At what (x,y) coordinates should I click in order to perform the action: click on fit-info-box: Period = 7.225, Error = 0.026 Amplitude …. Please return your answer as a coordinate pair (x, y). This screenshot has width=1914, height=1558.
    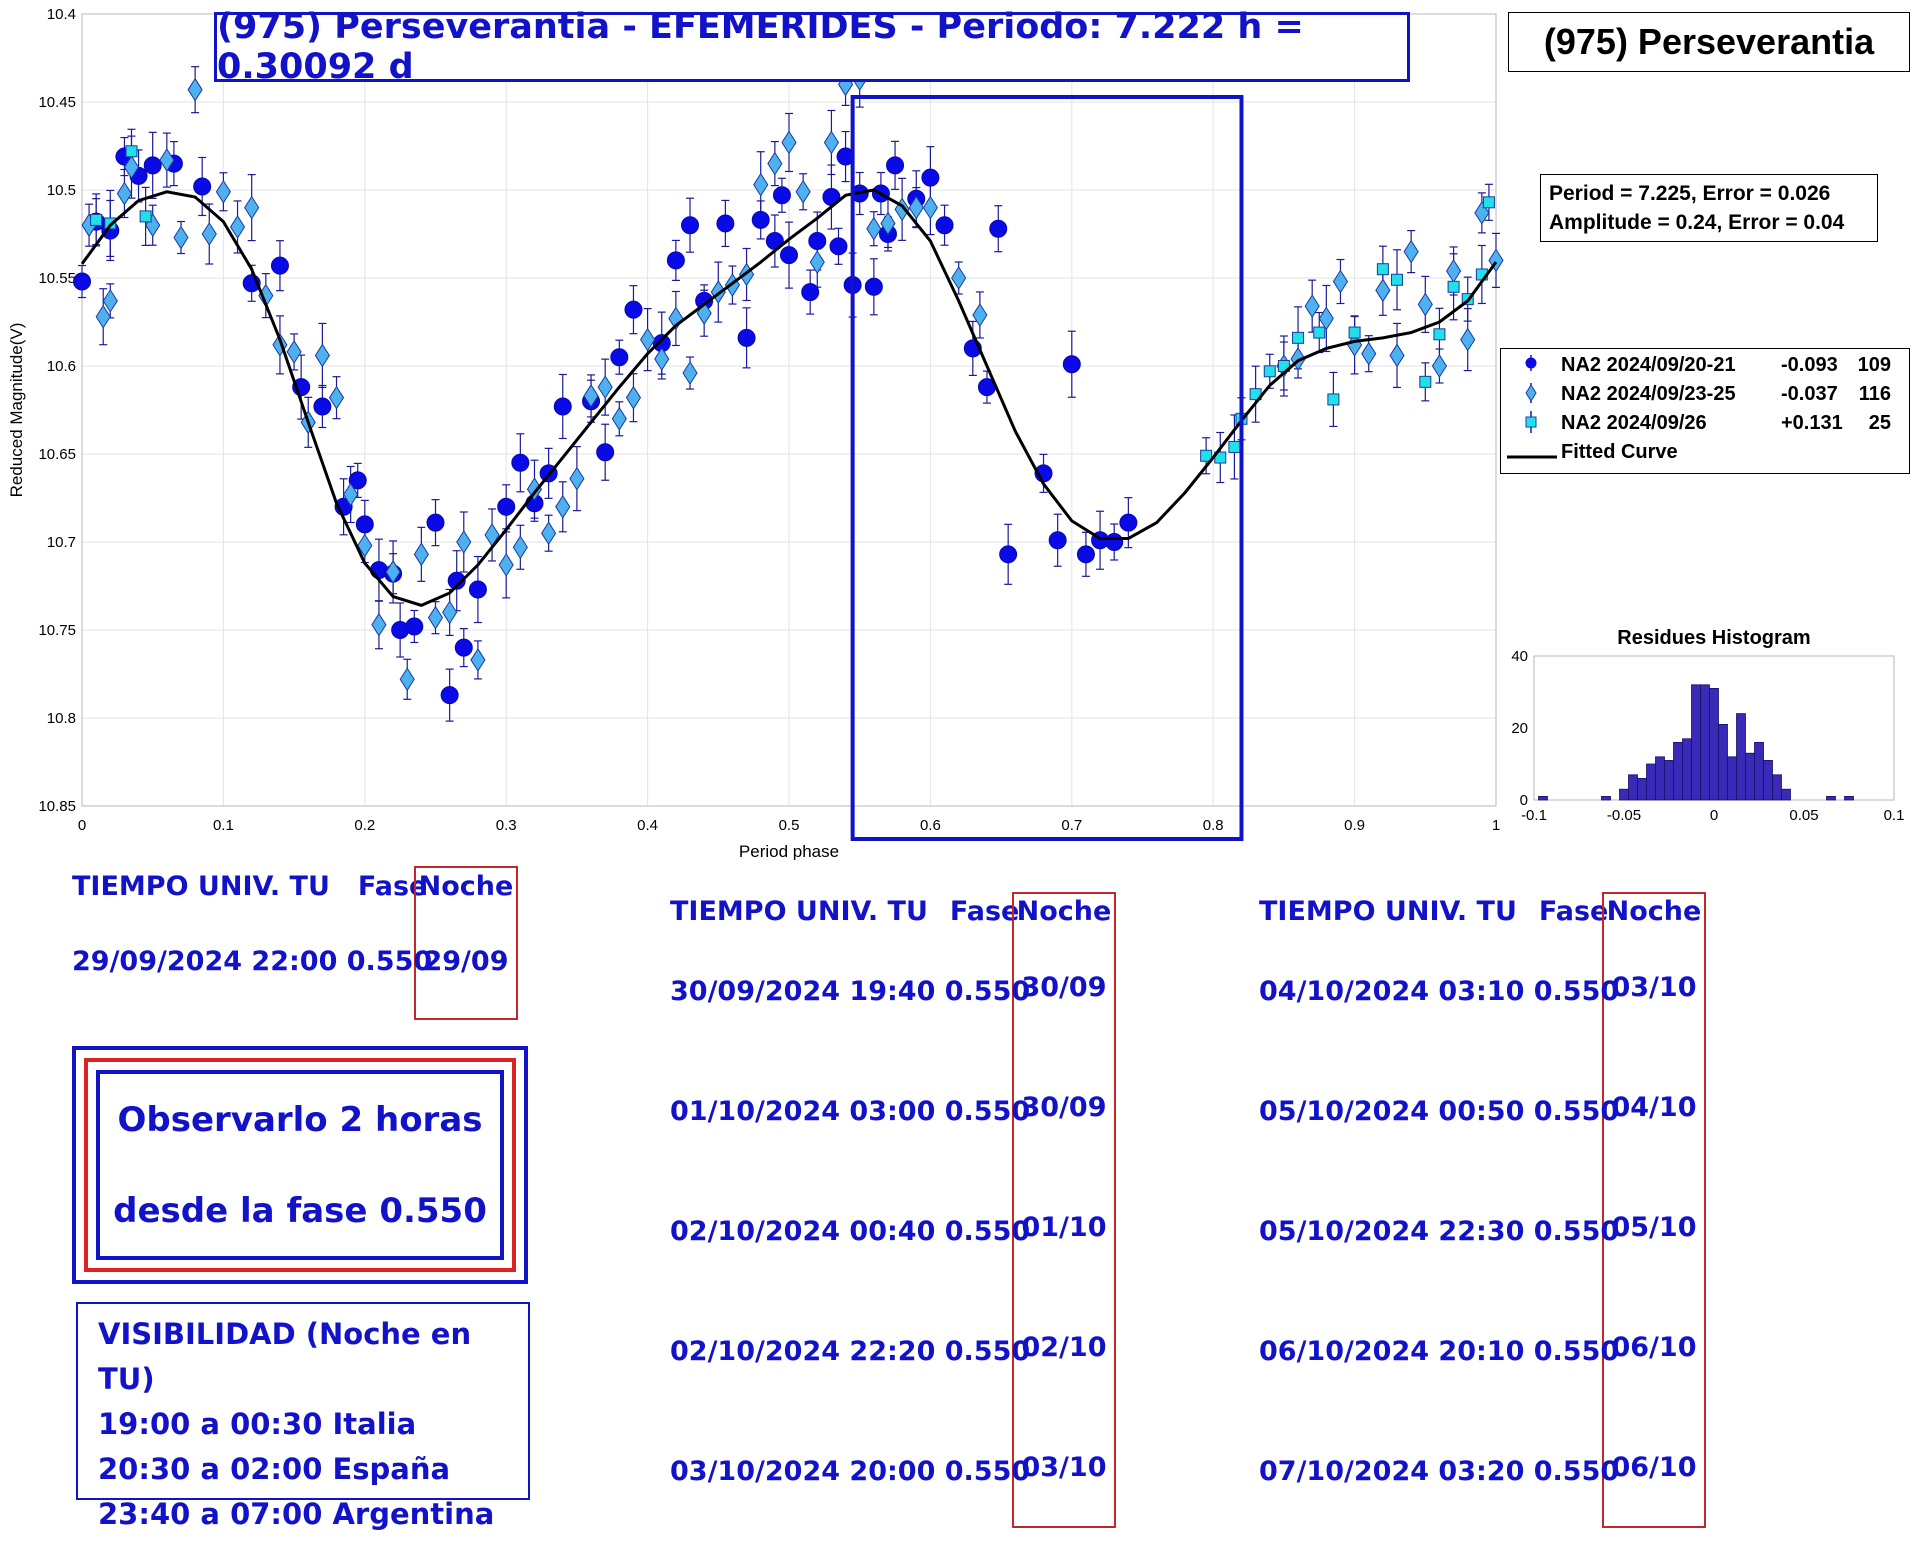
    Looking at the image, I should click on (1709, 208).